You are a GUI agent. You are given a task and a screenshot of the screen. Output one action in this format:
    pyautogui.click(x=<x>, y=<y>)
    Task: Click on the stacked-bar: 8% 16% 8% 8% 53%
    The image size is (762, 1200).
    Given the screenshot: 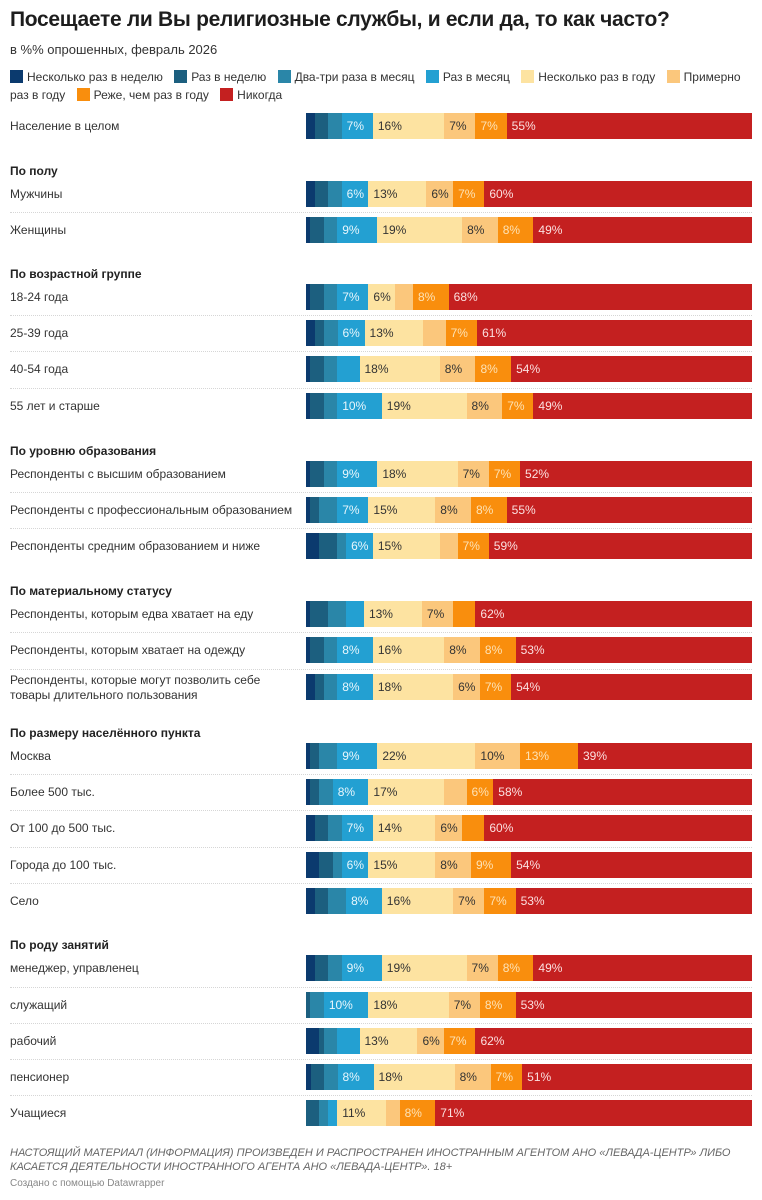 What is the action you would take?
    pyautogui.click(x=529, y=650)
    